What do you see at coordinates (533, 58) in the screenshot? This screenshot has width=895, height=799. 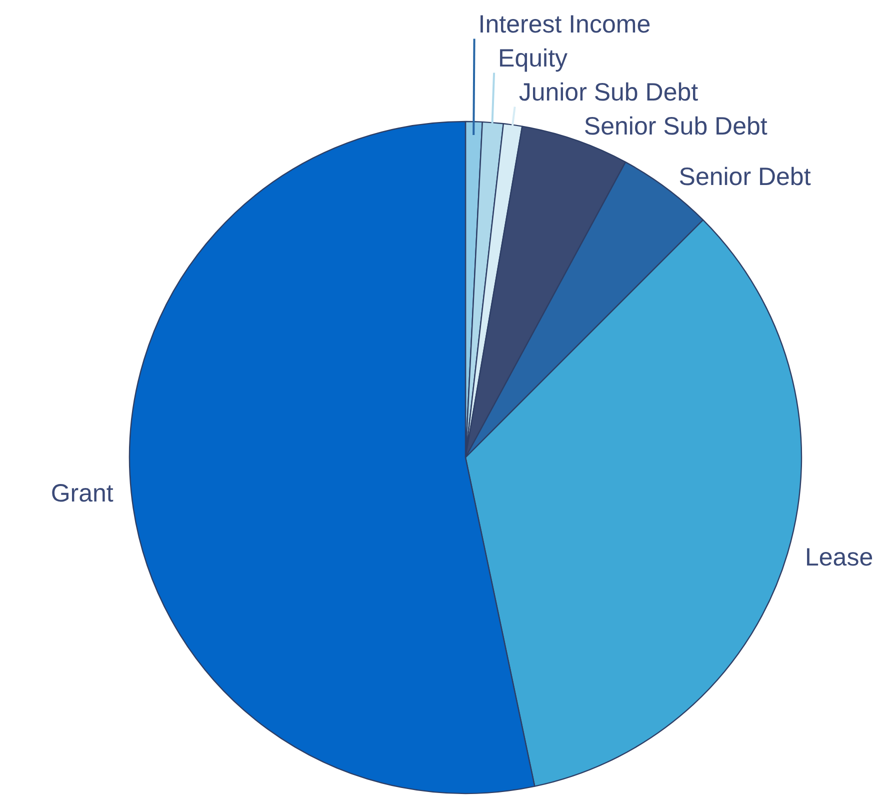 I see `slice-label: Equity` at bounding box center [533, 58].